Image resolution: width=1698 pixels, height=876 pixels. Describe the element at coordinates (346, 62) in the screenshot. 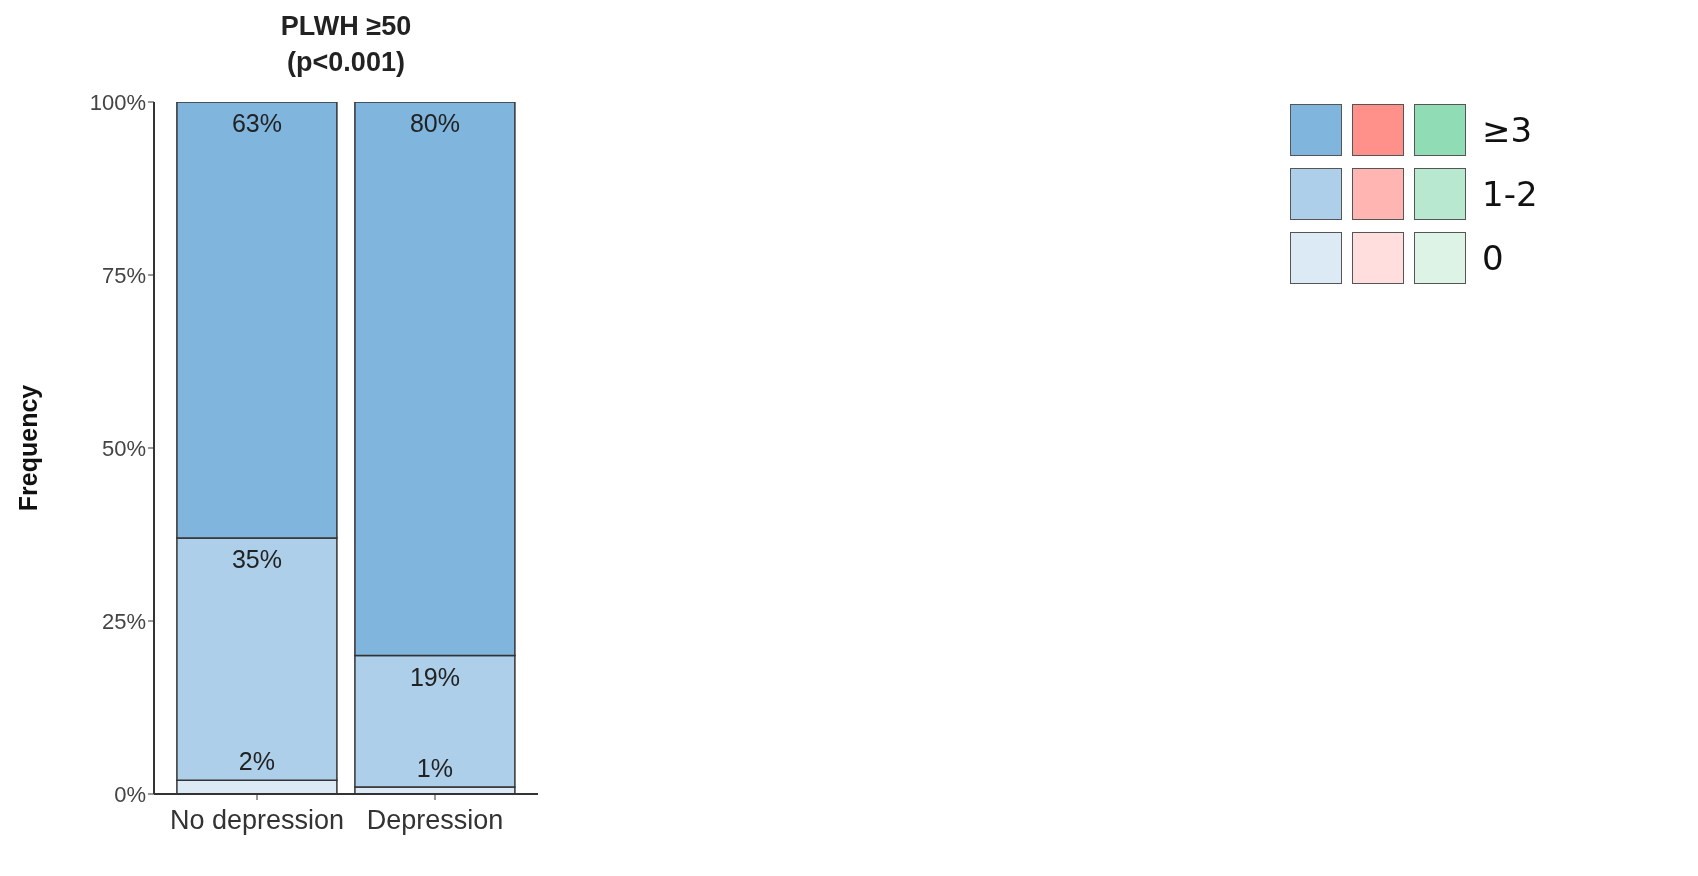

I see `chart-subtitle: (p<0.001)` at that location.